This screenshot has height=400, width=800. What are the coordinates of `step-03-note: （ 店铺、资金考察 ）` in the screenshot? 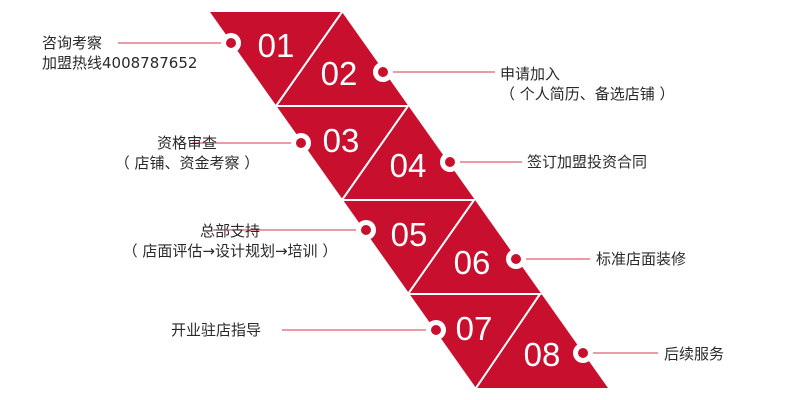 It's located at (187, 163).